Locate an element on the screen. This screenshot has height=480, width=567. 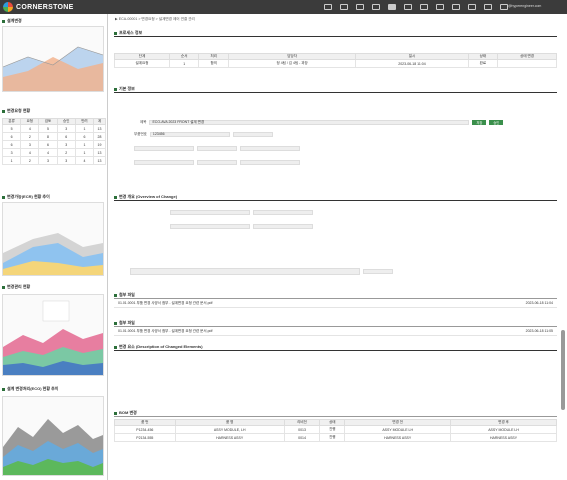
panel-title: 변경가능(ECR) 현황 추이 is located at coordinates (28, 196).